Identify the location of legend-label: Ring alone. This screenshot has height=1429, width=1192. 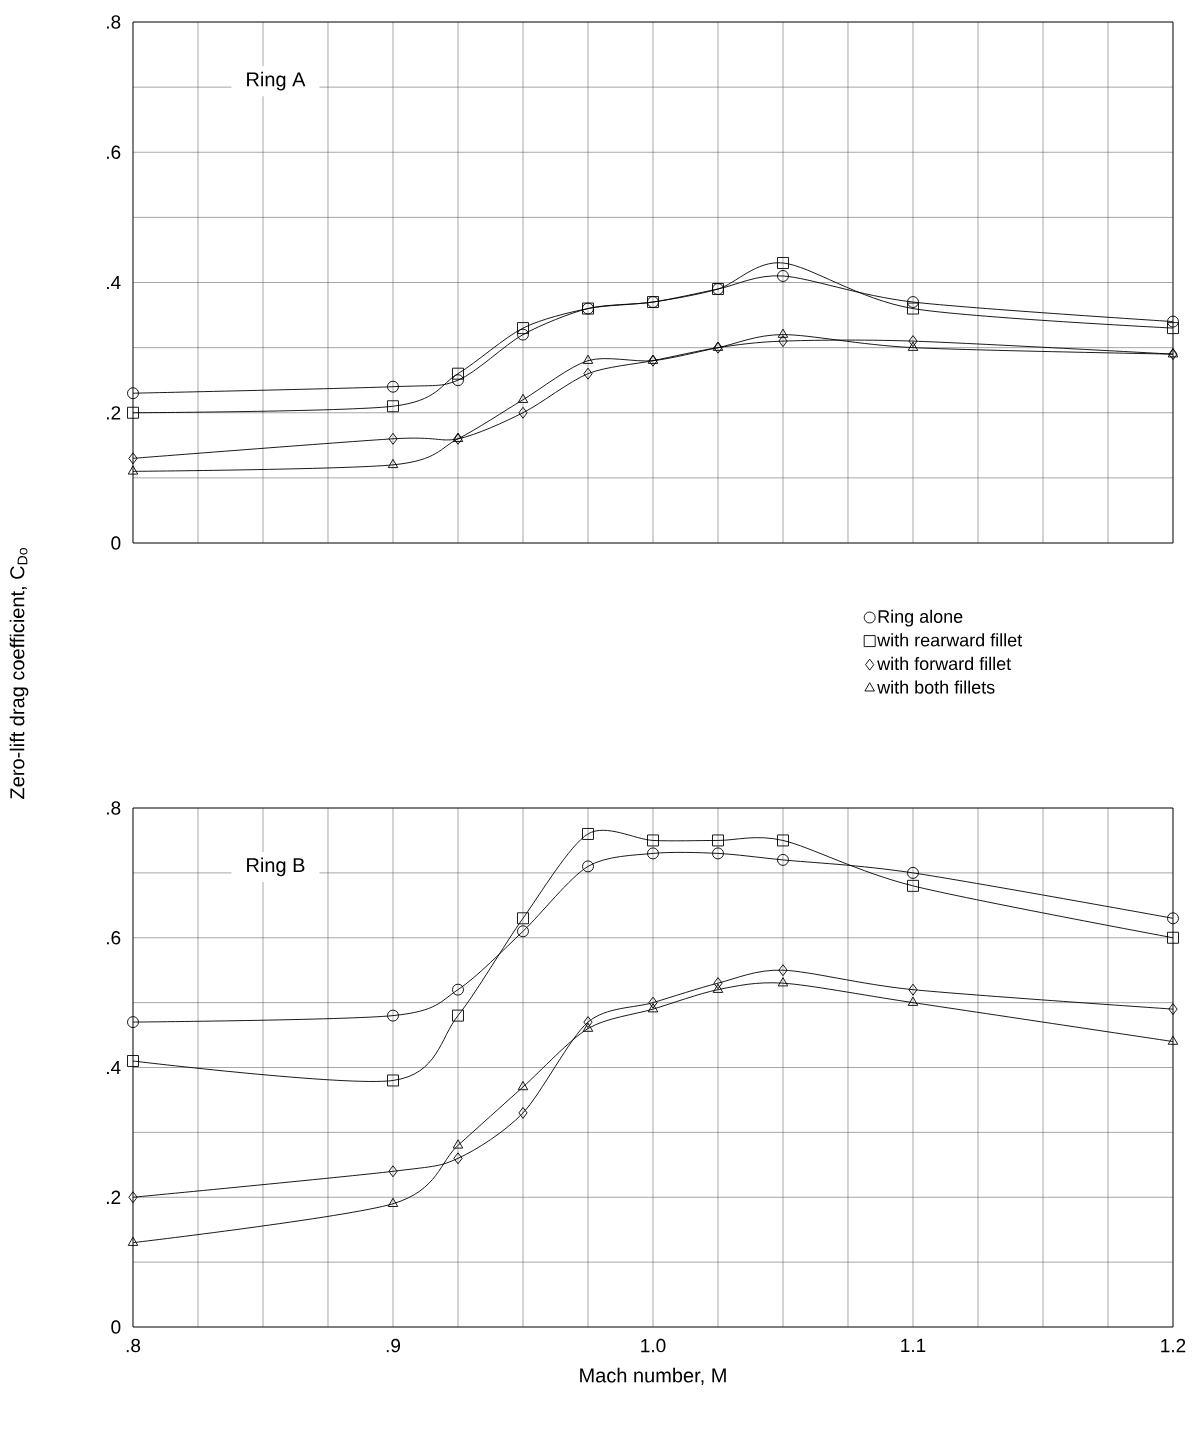
(920, 618).